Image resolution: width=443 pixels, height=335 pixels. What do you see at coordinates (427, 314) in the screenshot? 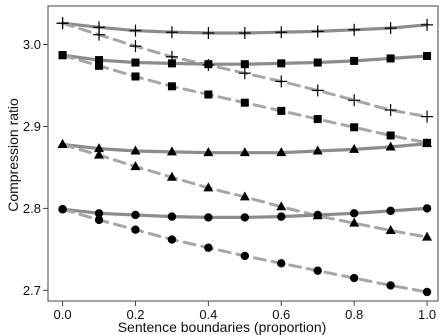
I see `x-tick-label: 1.0` at bounding box center [427, 314].